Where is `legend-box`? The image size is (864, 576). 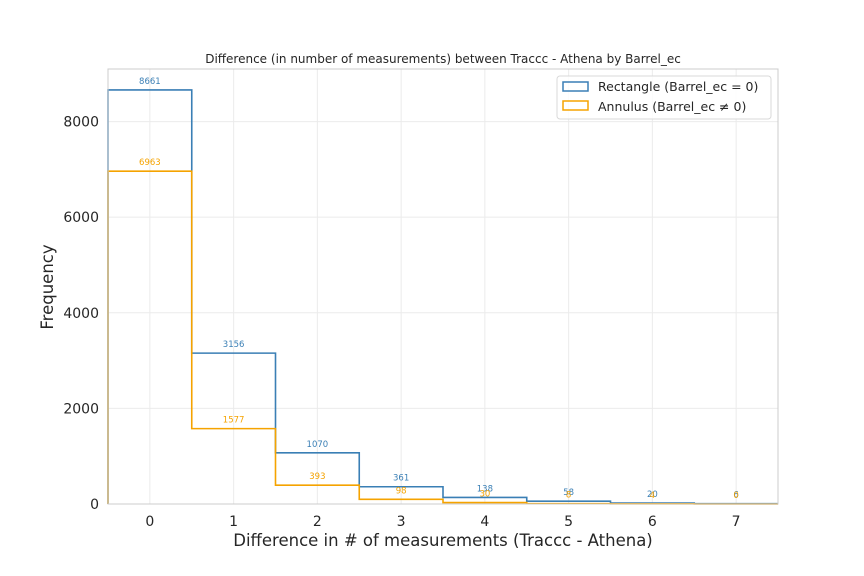
legend-box is located at coordinates (664, 97).